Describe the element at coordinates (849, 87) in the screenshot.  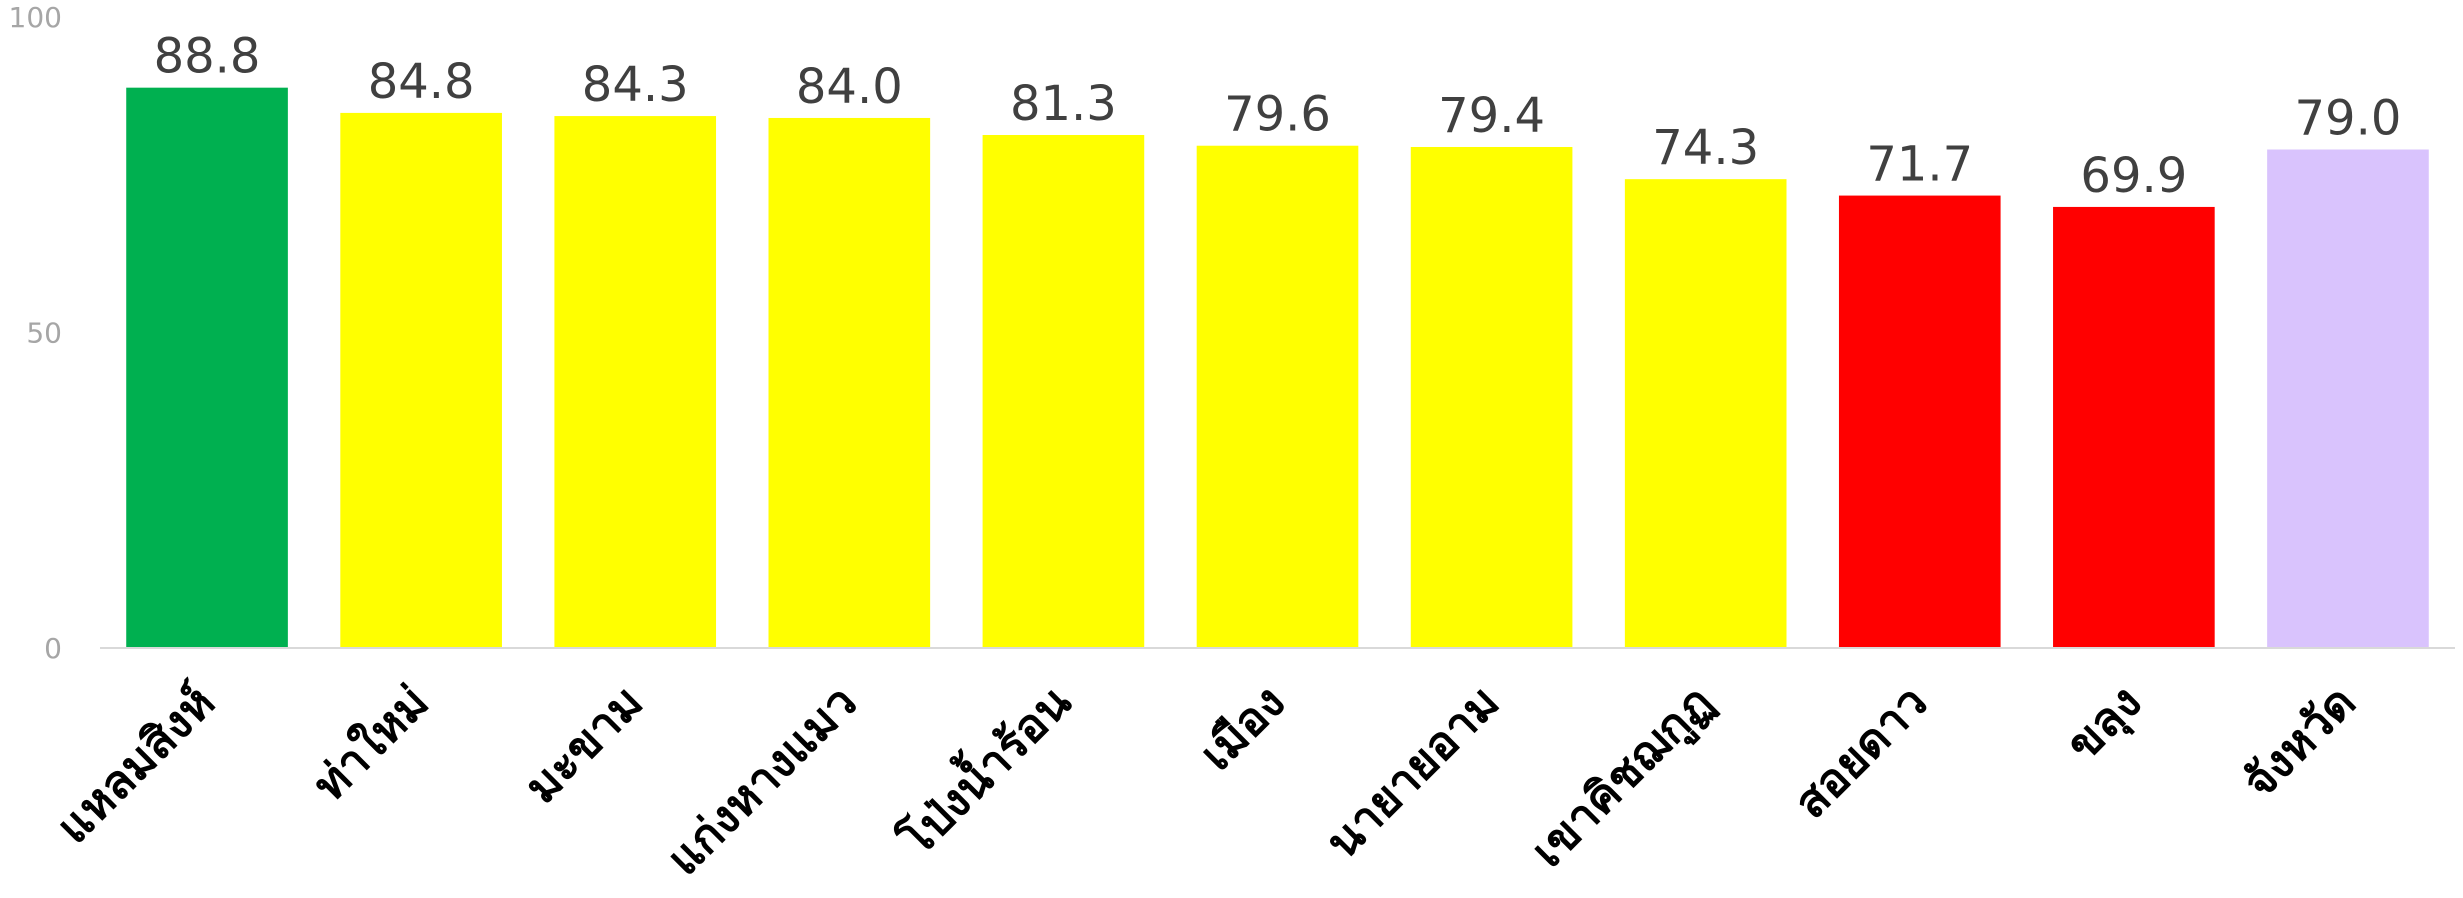
I see `data-label: 84.0` at that location.